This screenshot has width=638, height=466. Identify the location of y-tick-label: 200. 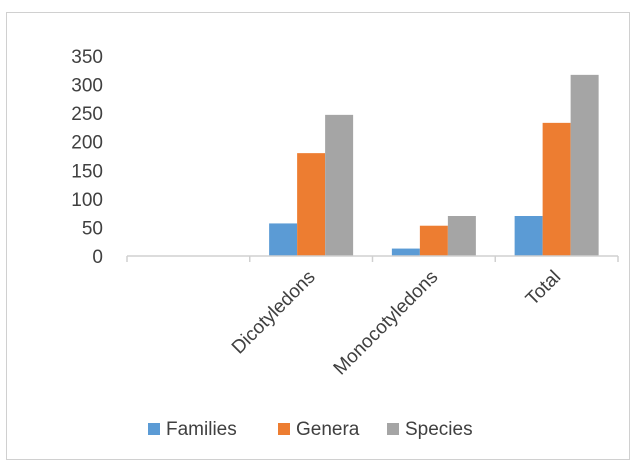
(87, 143).